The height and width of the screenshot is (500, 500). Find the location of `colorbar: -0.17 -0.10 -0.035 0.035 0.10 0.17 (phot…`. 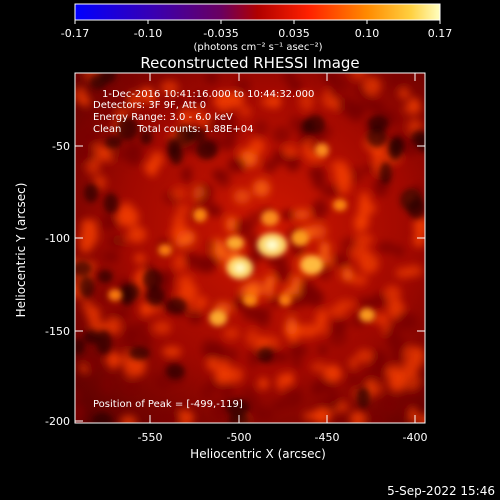

colorbar: -0.17 -0.10 -0.035 0.035 0.10 0.17 (phot… is located at coordinates (256, 28).